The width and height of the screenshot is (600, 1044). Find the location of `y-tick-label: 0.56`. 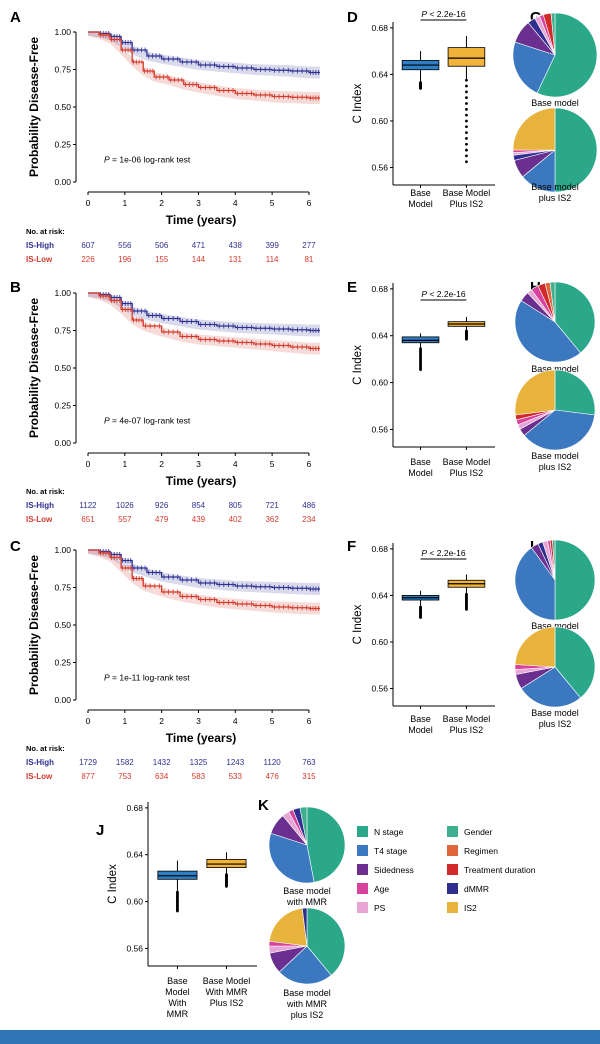

y-tick-label: 0.56 is located at coordinates (379, 689).